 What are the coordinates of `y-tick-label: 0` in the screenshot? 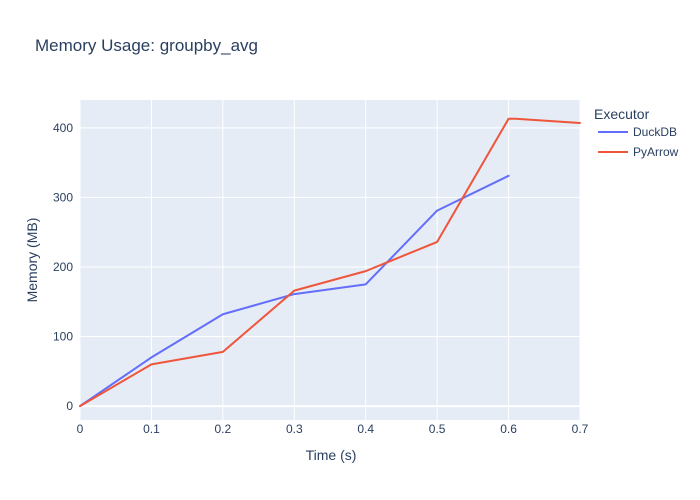 It's located at (69, 406).